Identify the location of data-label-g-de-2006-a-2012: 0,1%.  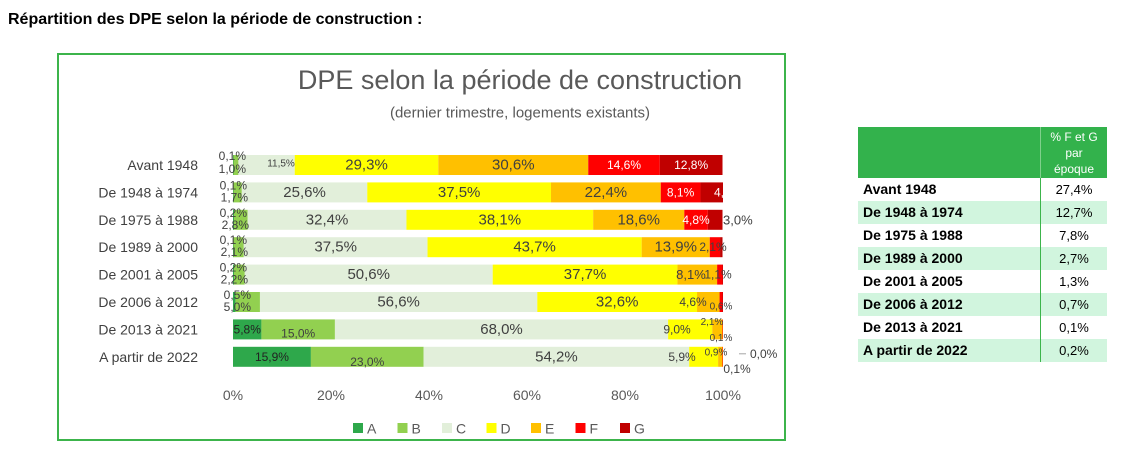
(752, 302).